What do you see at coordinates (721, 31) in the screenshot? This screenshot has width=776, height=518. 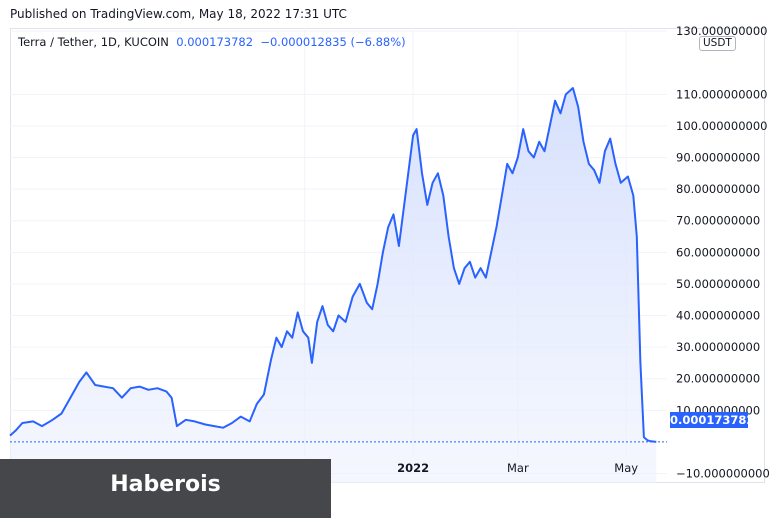 I see `y-tick-label: 130.000000000` at bounding box center [721, 31].